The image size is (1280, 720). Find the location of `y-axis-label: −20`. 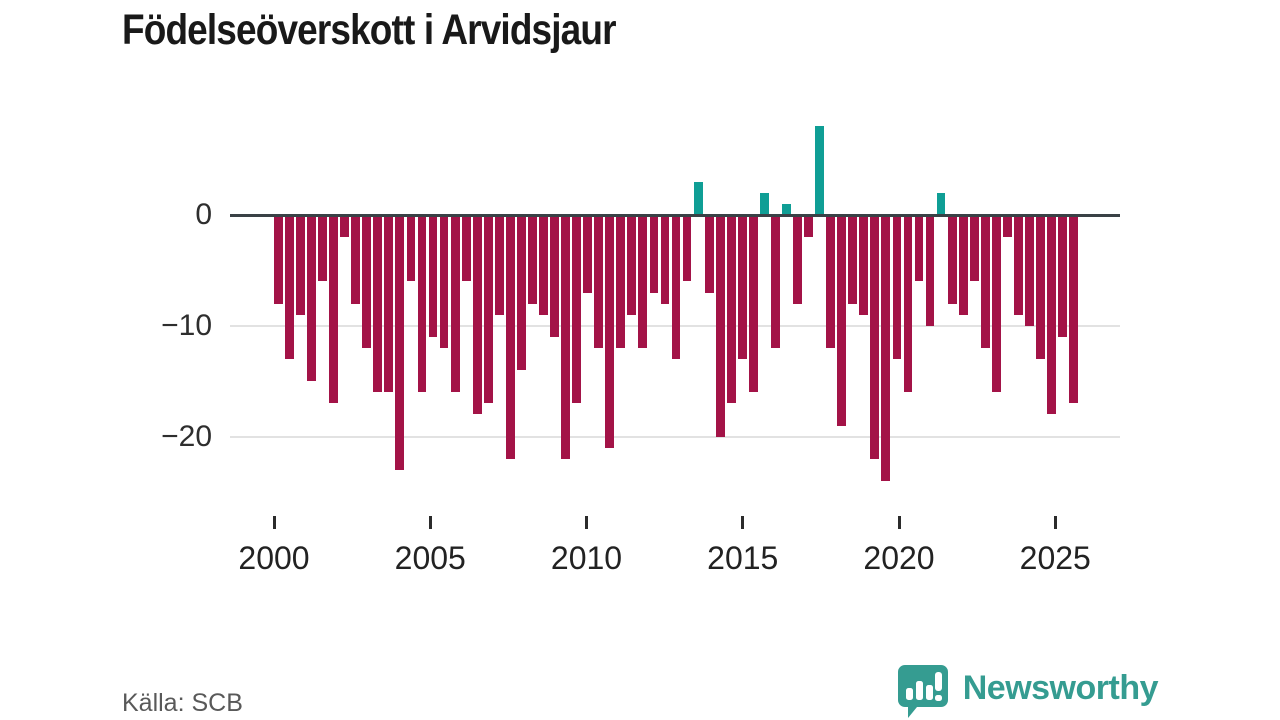

y-axis-label: −20 is located at coordinates (186, 436).